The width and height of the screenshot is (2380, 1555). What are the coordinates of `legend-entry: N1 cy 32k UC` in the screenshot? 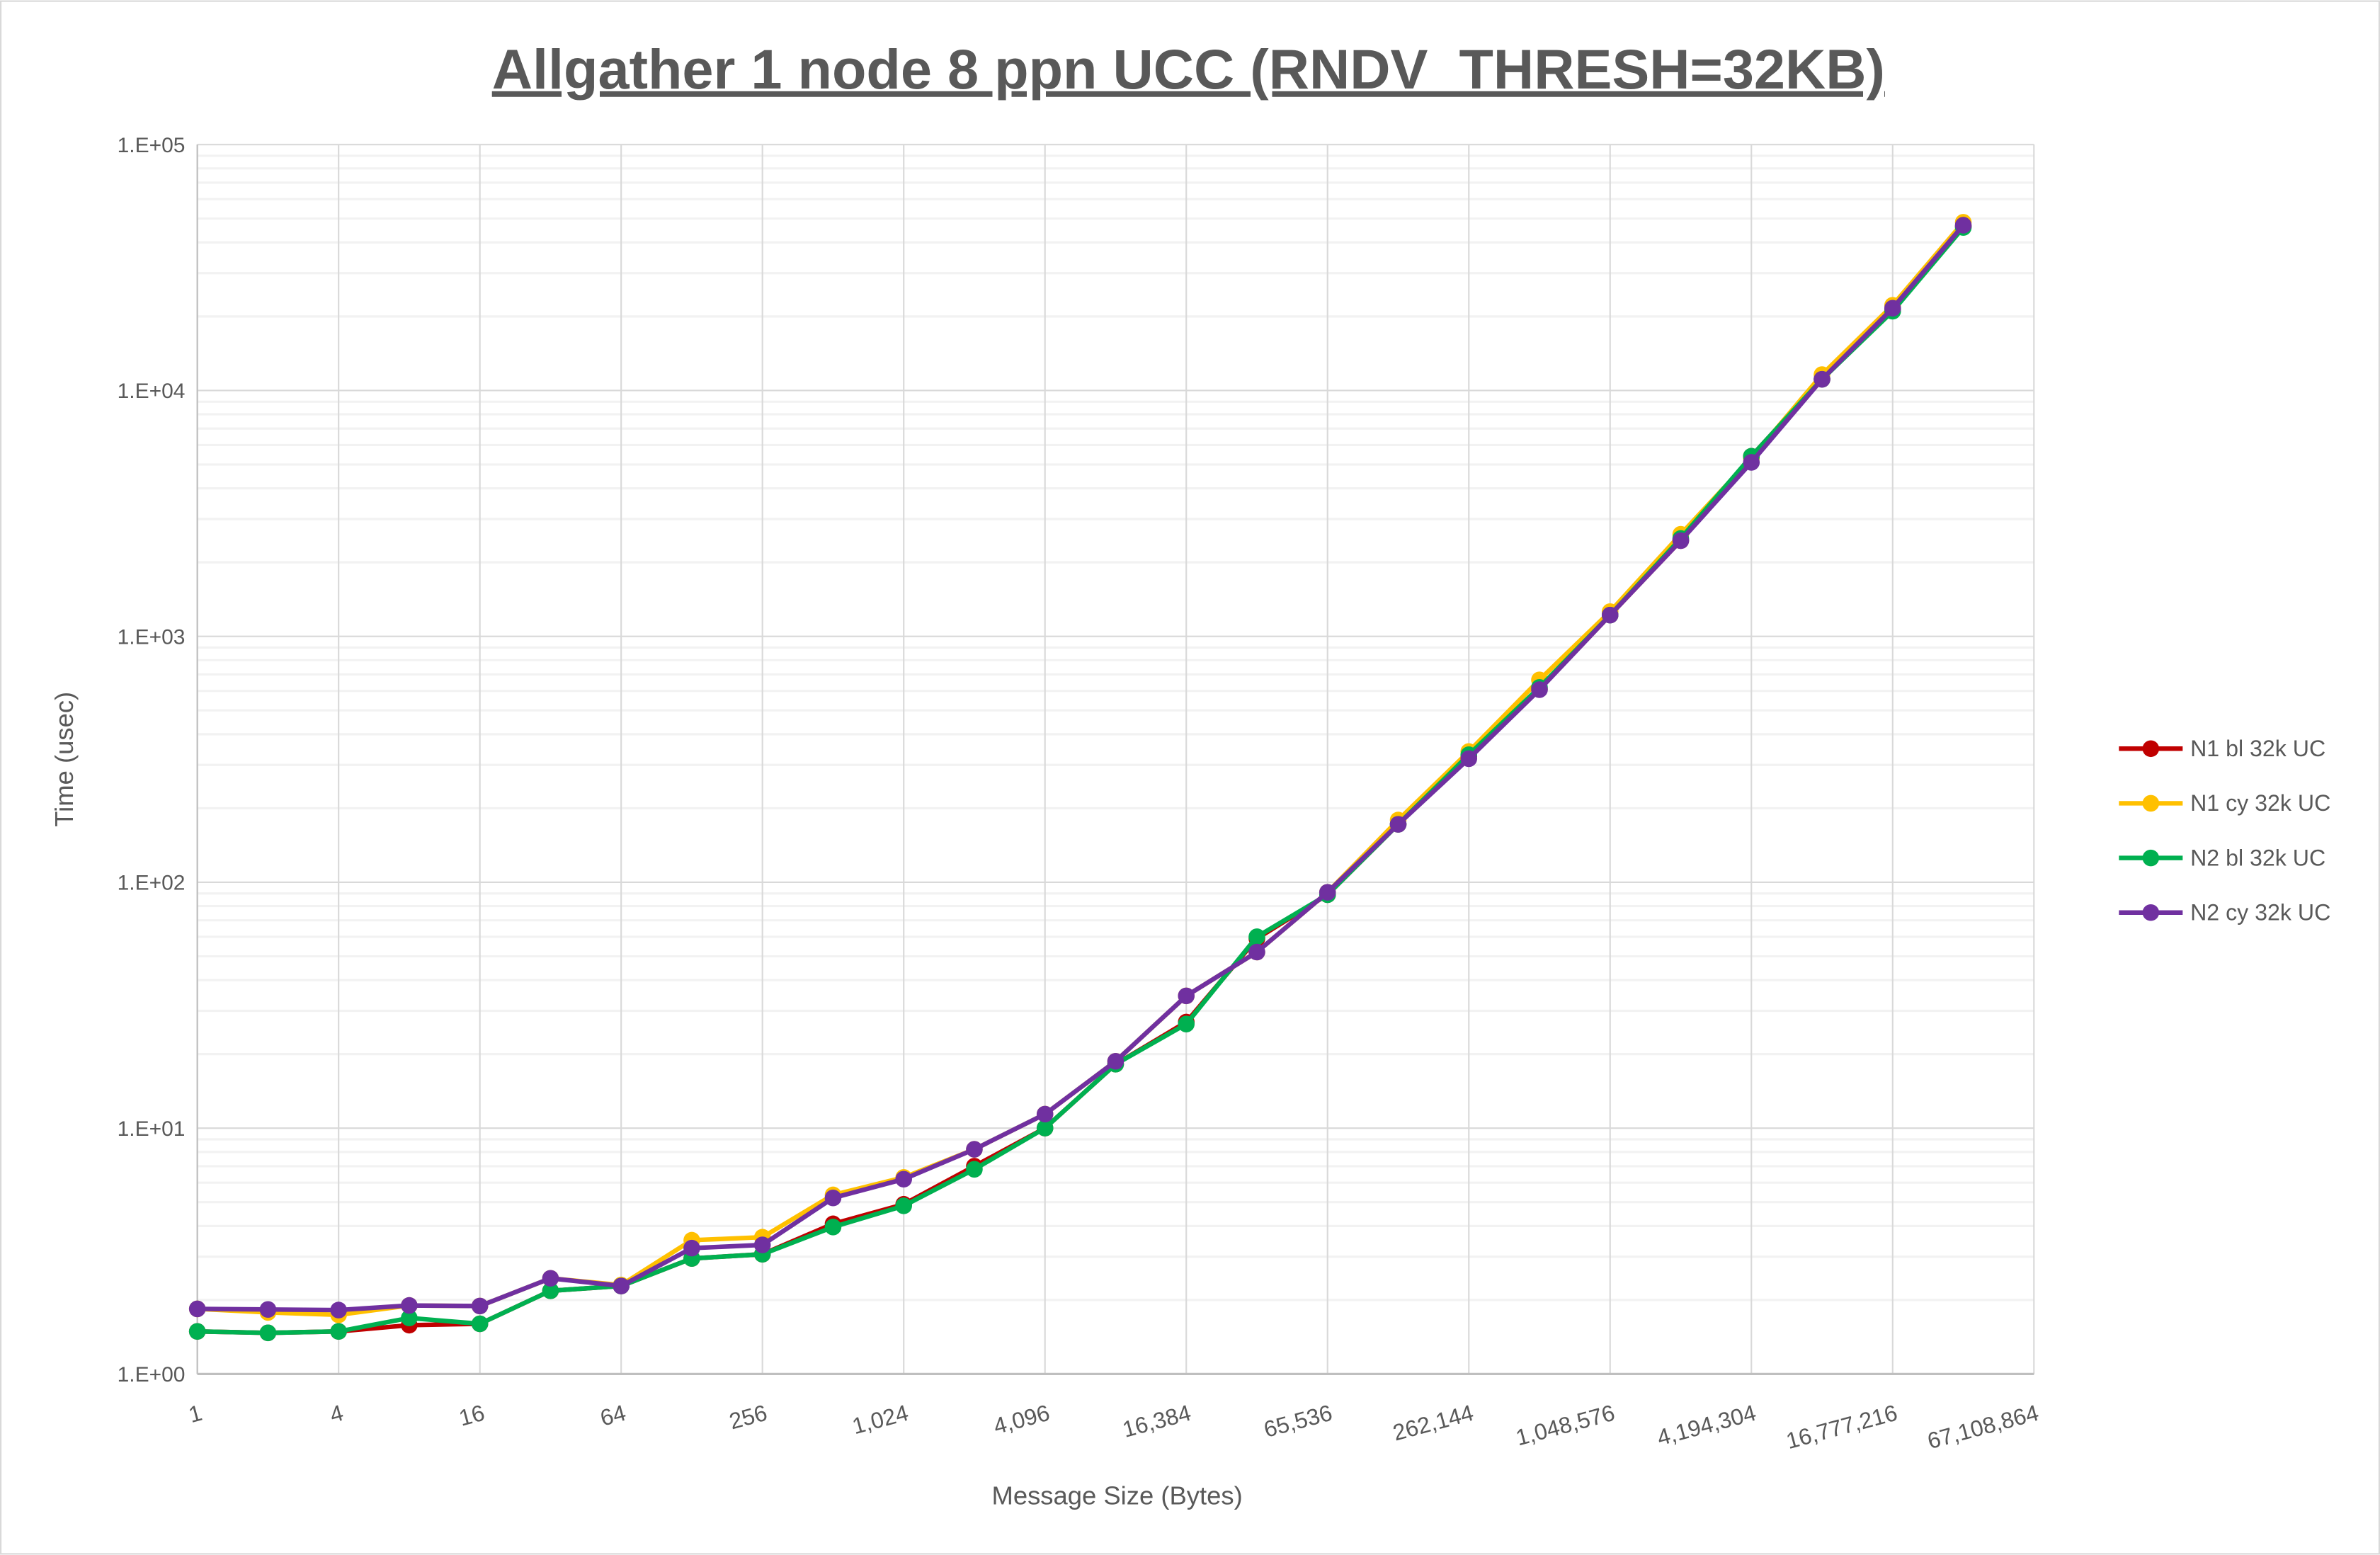 It's located at (2224, 803).